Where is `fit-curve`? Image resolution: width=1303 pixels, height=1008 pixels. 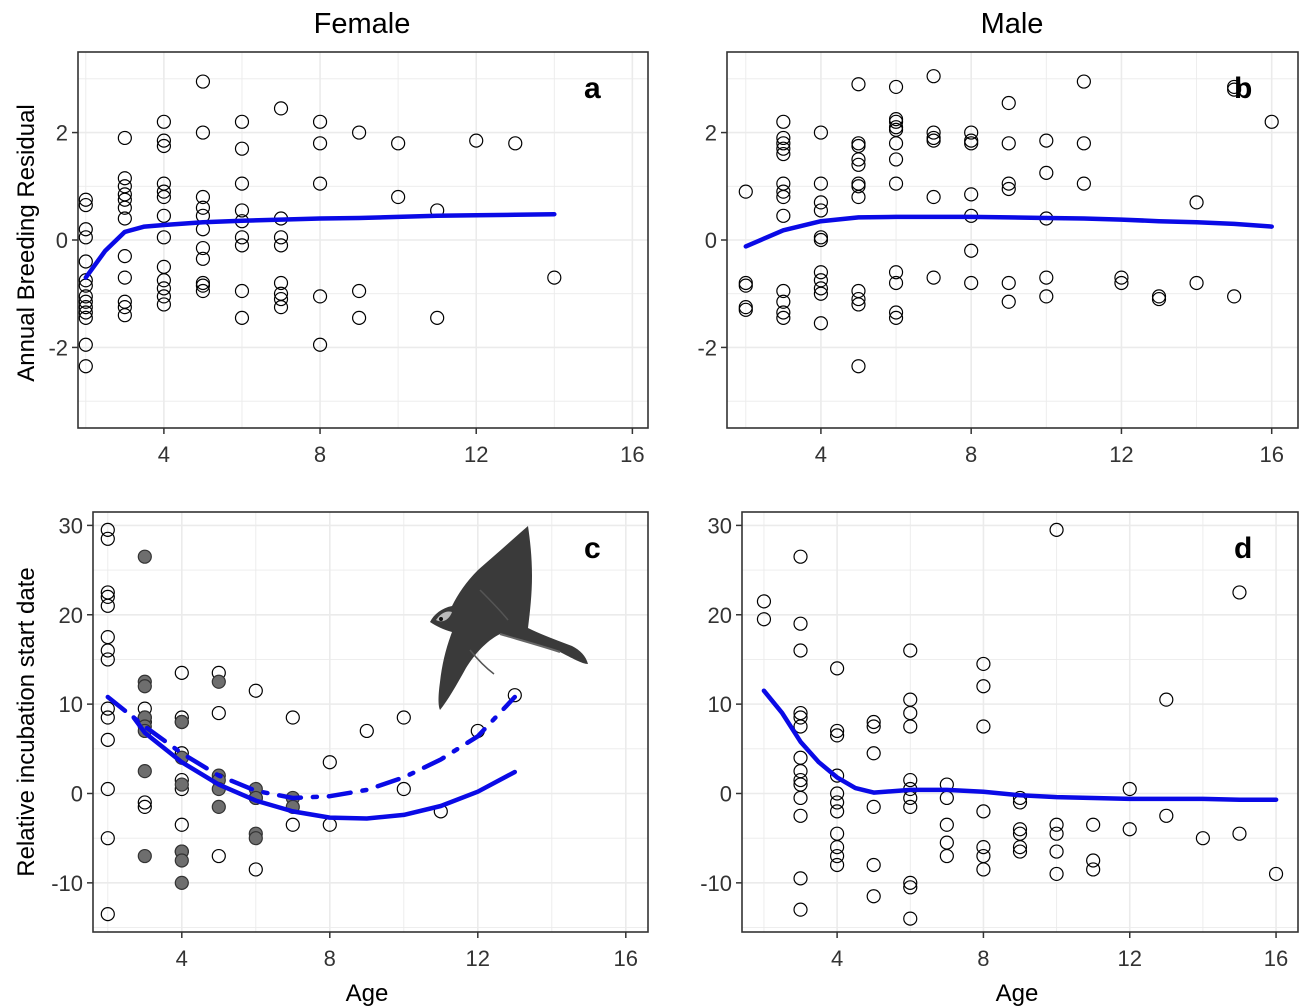 fit-curve is located at coordinates (1020, 745).